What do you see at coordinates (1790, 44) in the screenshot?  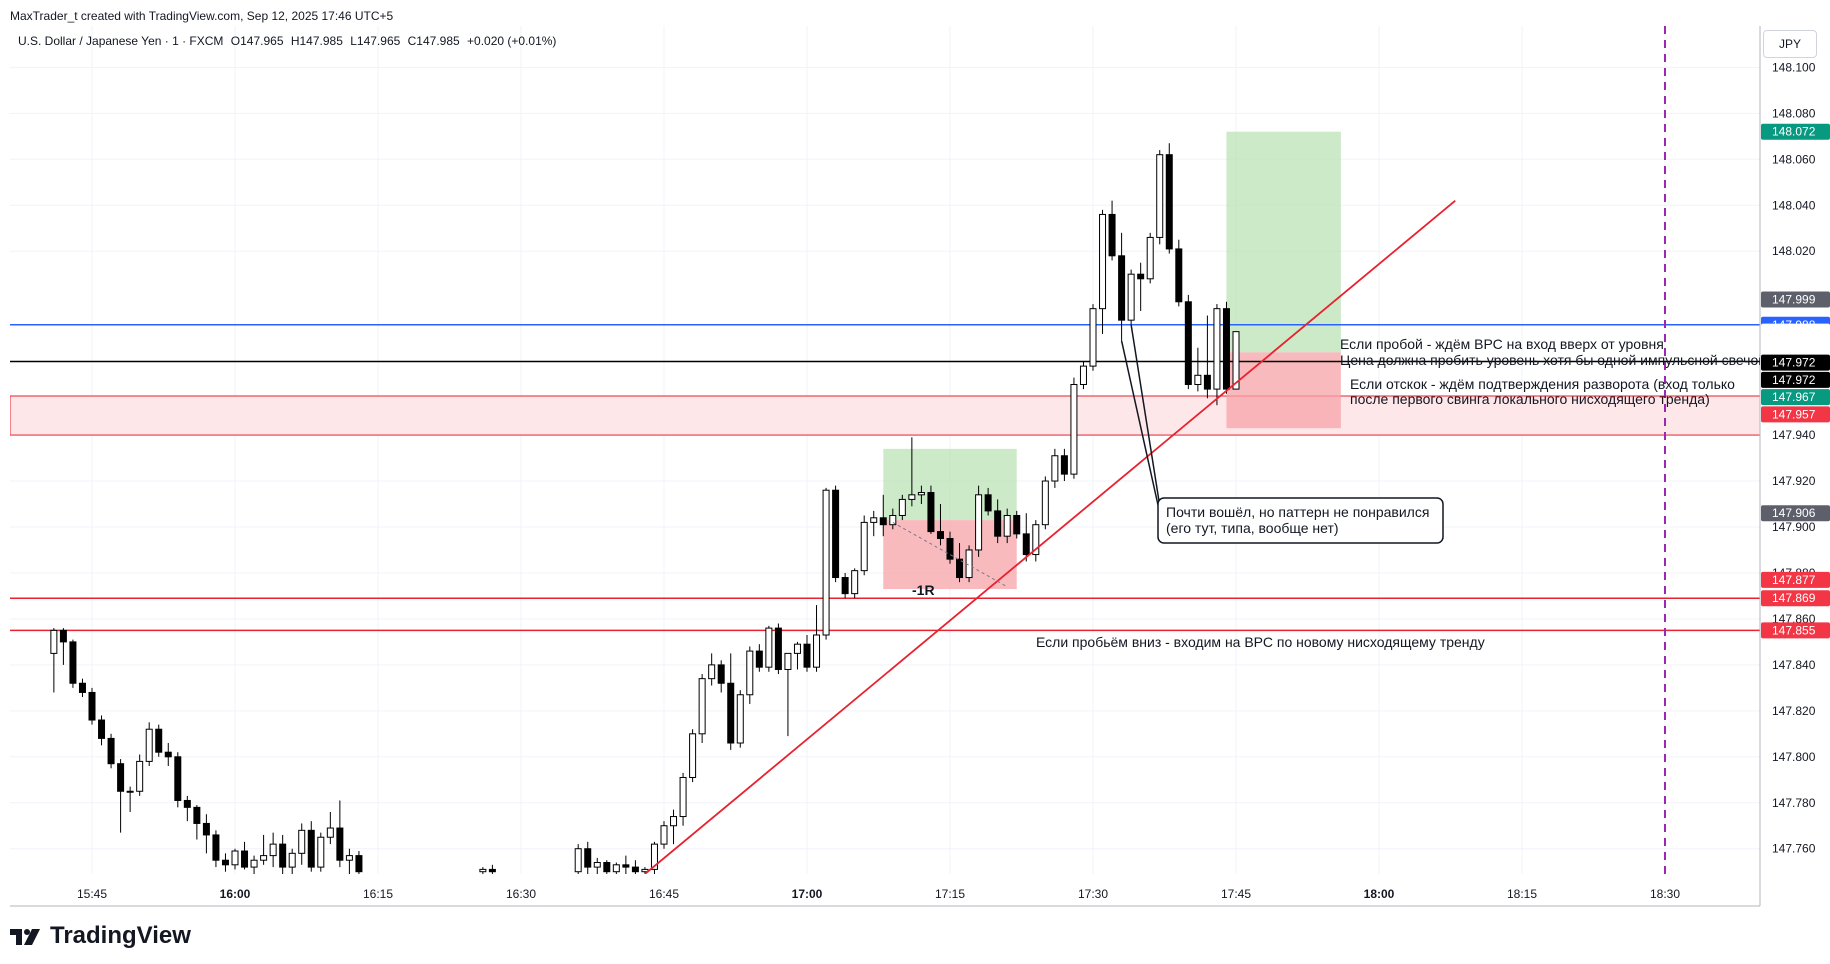 I see `currency-button: JPY` at bounding box center [1790, 44].